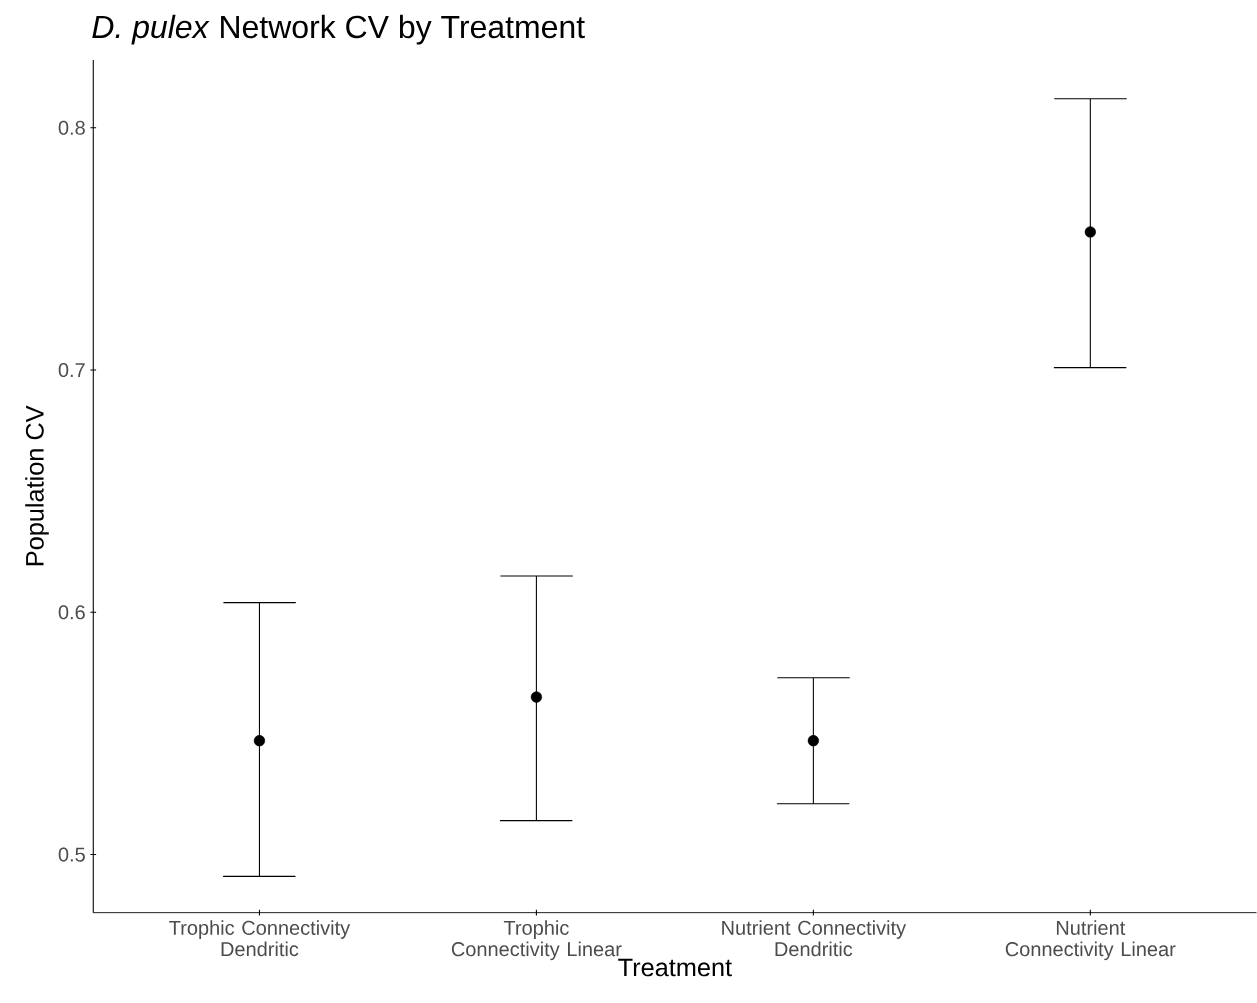 The image size is (1257, 1003). Describe the element at coordinates (71, 127) in the screenshot. I see `y-tick-label: 0.8` at that location.